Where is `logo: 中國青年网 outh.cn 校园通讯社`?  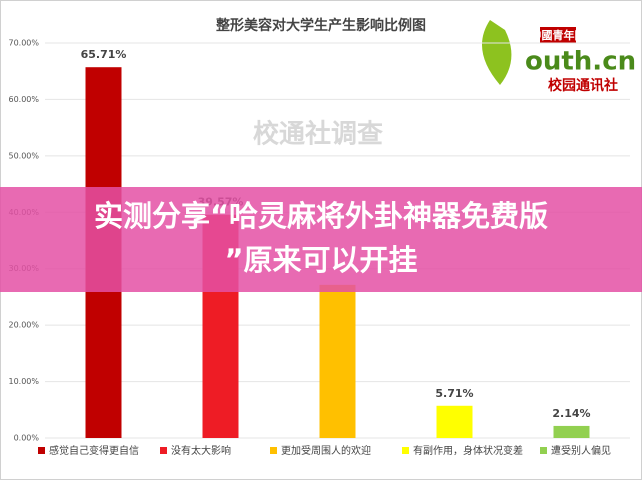
logo: 中國青年网 outh.cn 校园通讯社 is located at coordinates (559, 57).